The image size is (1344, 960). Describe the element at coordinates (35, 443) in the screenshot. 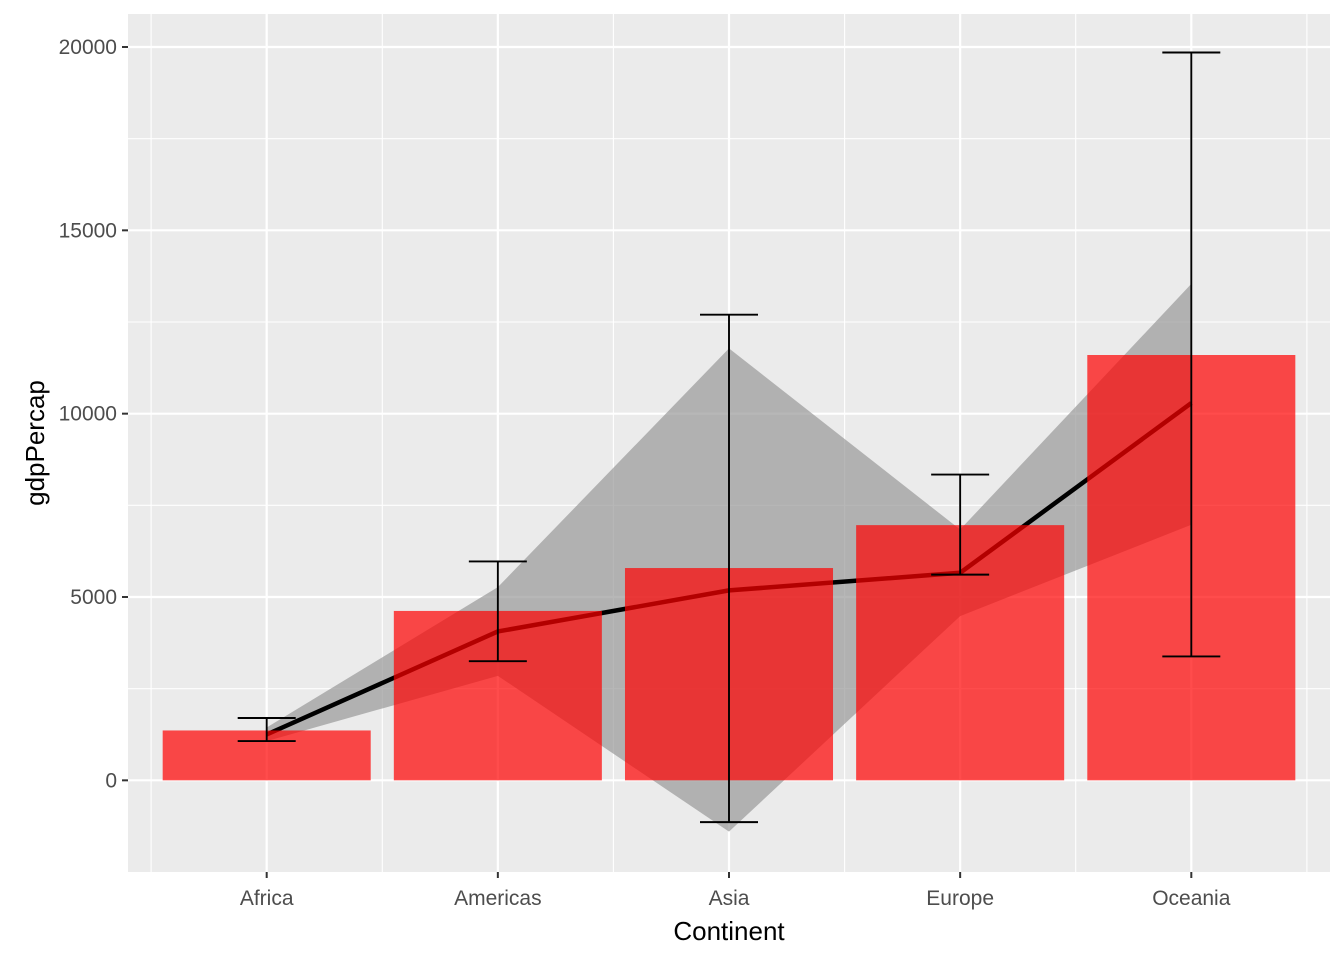

I see `y-axis-title: gdpPercap` at that location.